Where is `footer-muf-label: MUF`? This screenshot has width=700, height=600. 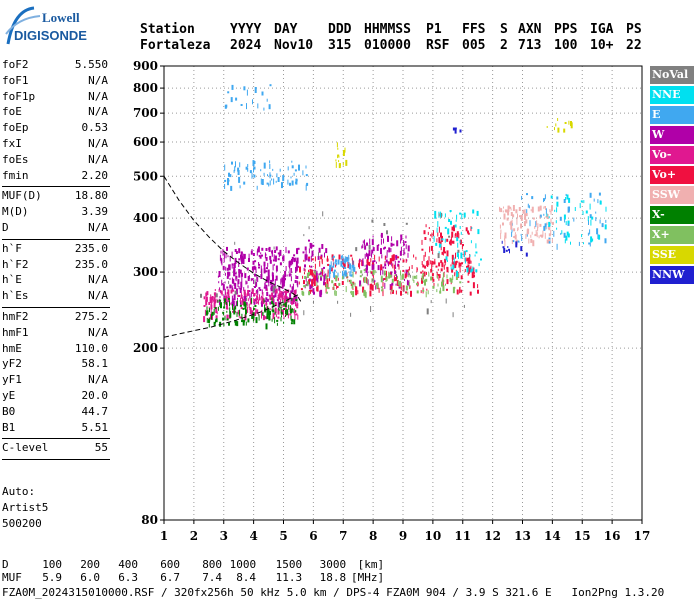
footer-muf-label: MUF is located at coordinates (12, 577).